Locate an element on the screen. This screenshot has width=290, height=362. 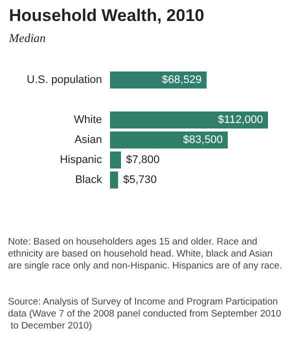
y-tick-label: Black is located at coordinates (88, 180).